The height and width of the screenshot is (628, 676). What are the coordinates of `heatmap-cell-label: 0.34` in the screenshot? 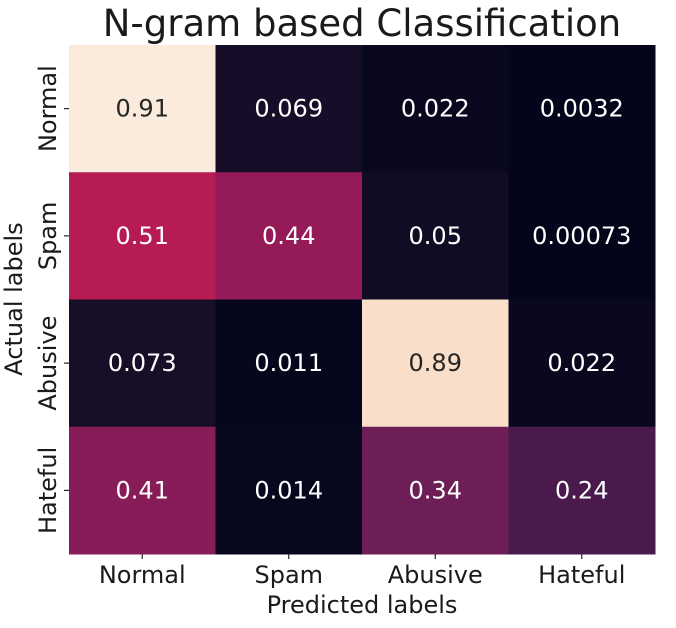 It's located at (435, 490).